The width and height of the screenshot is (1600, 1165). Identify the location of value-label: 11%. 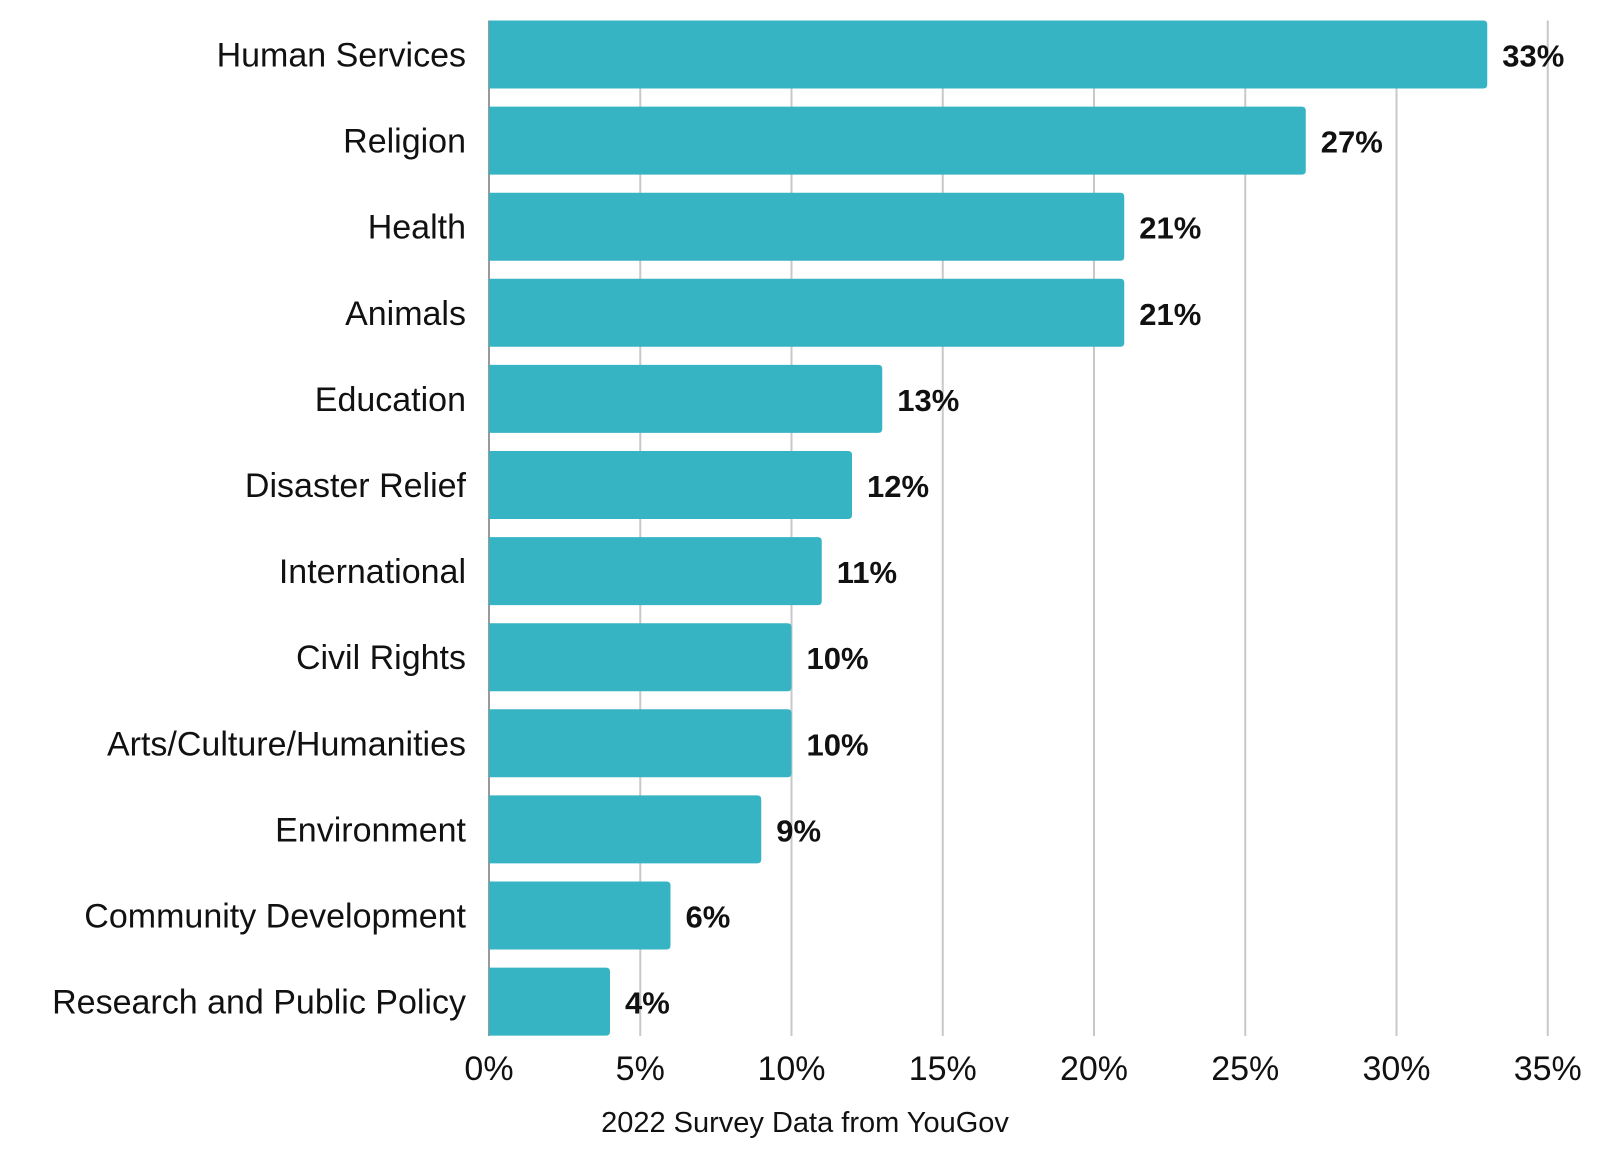
(867, 572).